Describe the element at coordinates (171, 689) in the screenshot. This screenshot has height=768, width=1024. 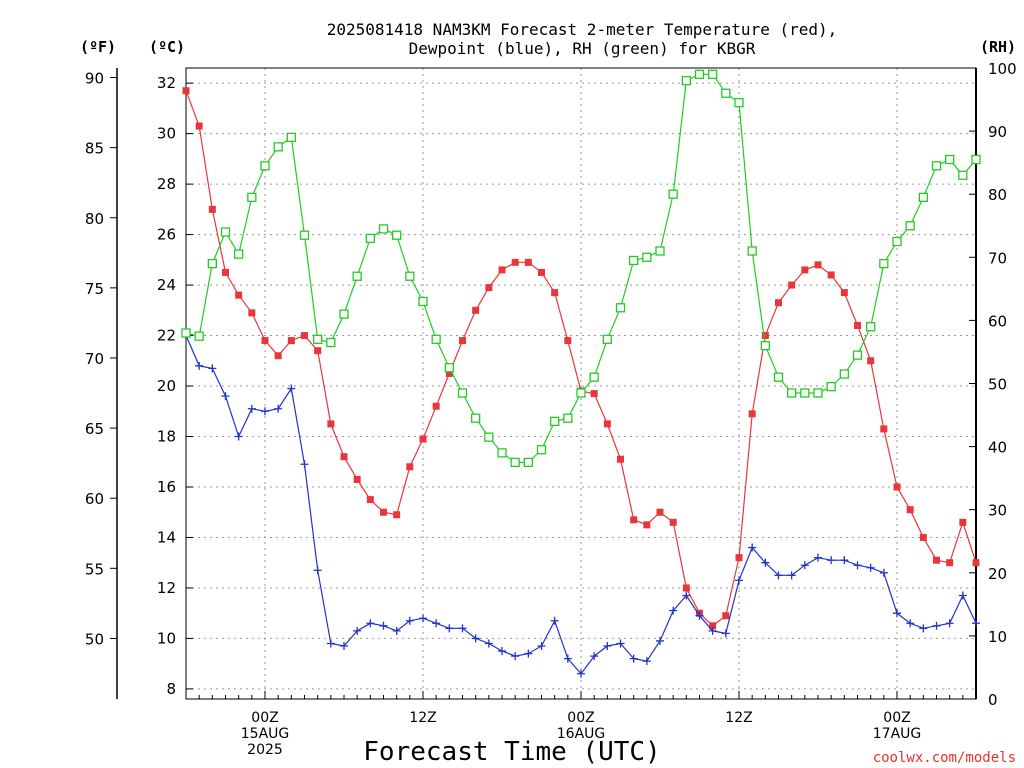
I see `celsius-tick-label: 8` at that location.